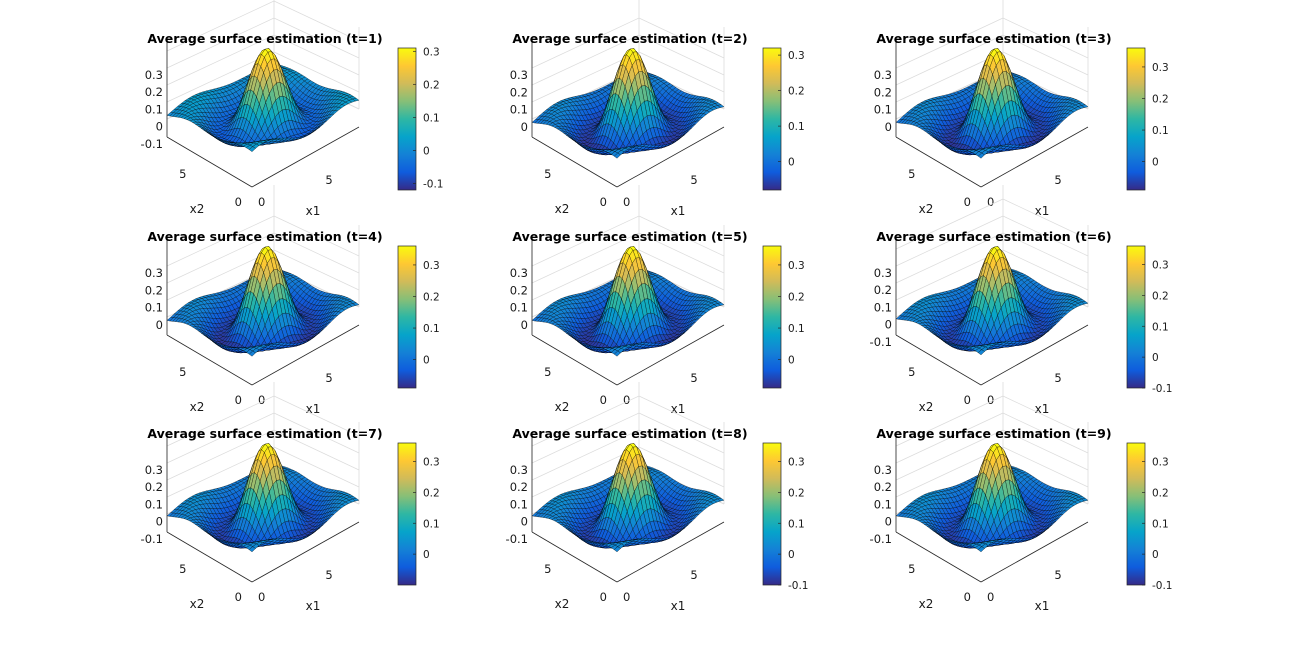 Image resolution: width=1299 pixels, height=658 pixels. What do you see at coordinates (264, 236) in the screenshot?
I see `subplot-title: Average surface estimation (t=4)` at bounding box center [264, 236].